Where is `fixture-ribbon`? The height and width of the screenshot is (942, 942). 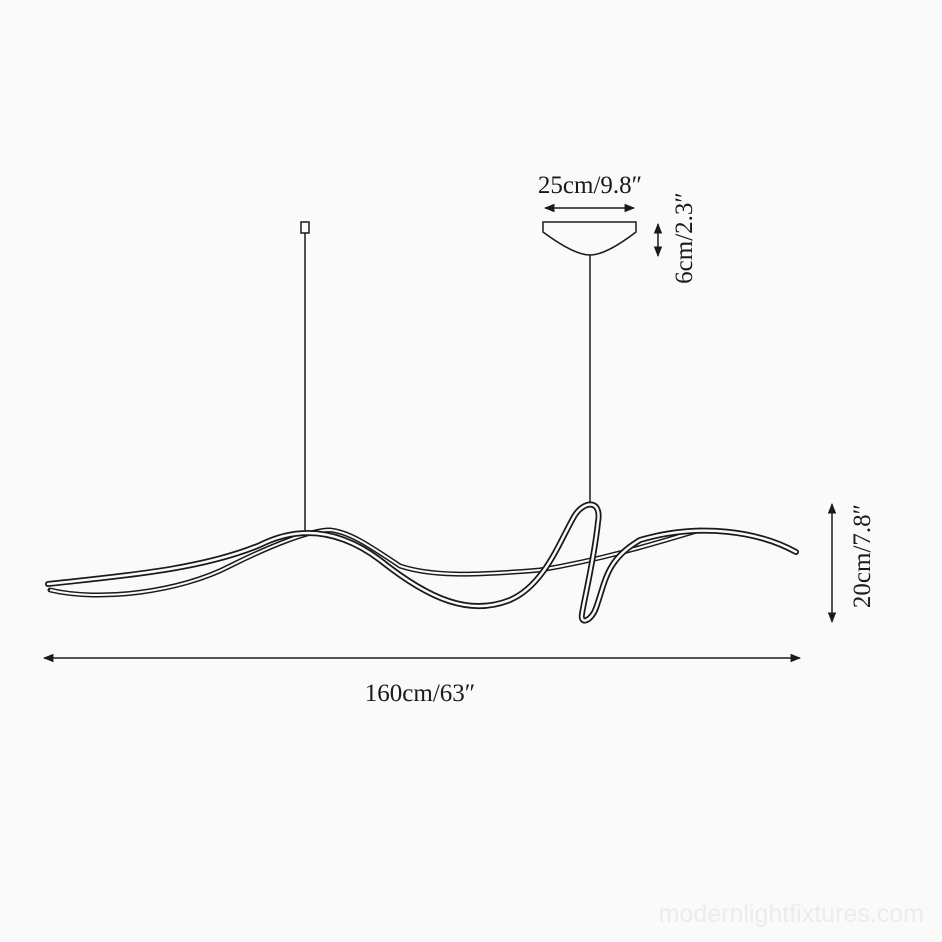 fixture-ribbon is located at coordinates (422, 562).